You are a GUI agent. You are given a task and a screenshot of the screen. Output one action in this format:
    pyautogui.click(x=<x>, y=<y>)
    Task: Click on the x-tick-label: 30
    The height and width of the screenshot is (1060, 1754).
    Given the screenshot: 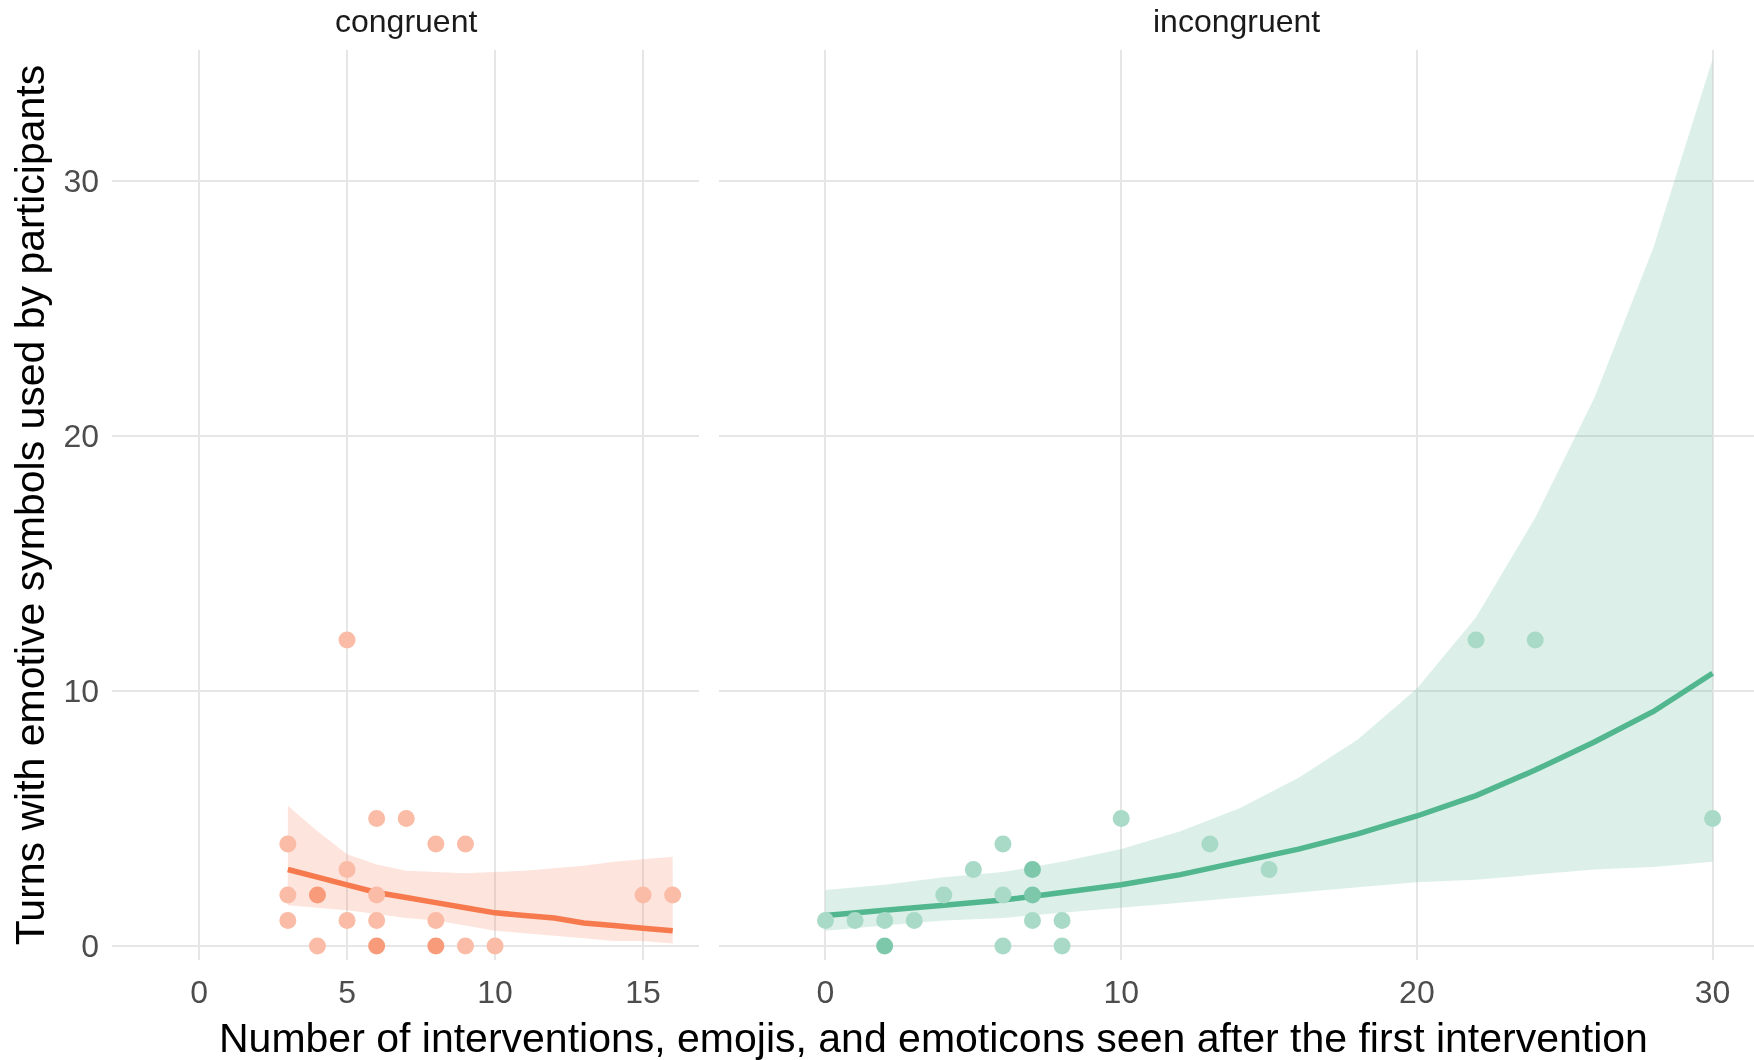 What is the action you would take?
    pyautogui.click(x=1712, y=992)
    